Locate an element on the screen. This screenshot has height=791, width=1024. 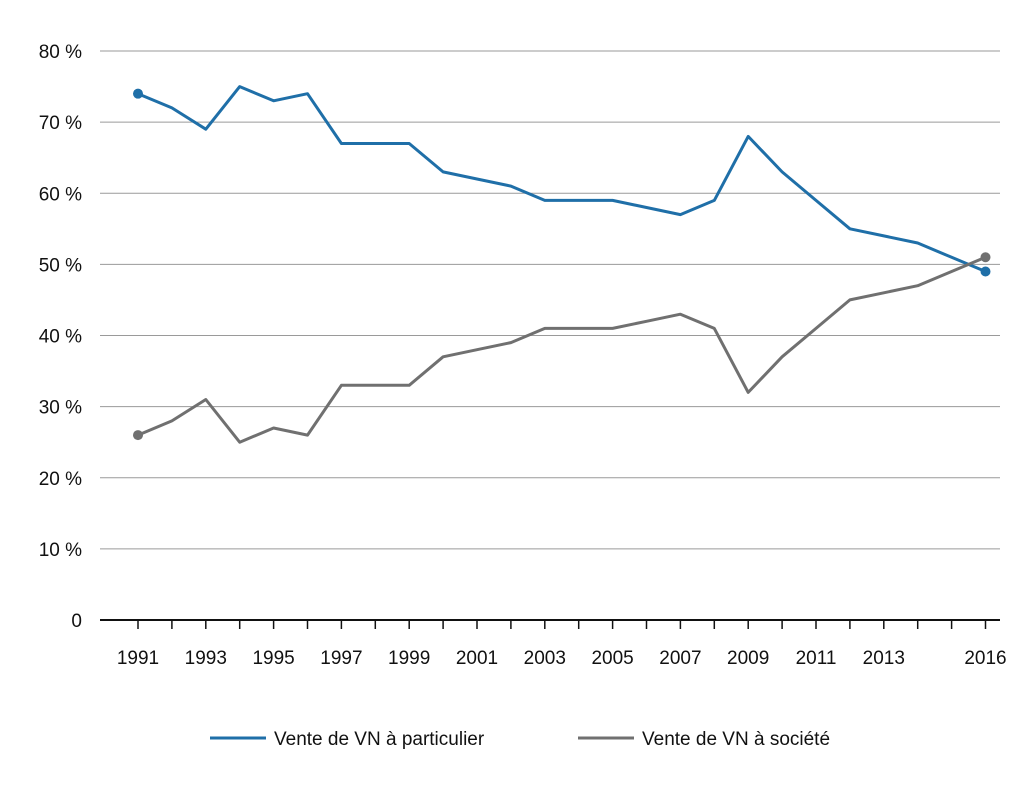
legend-label-1: Vente de VN à particulier is located at coordinates (379, 739).